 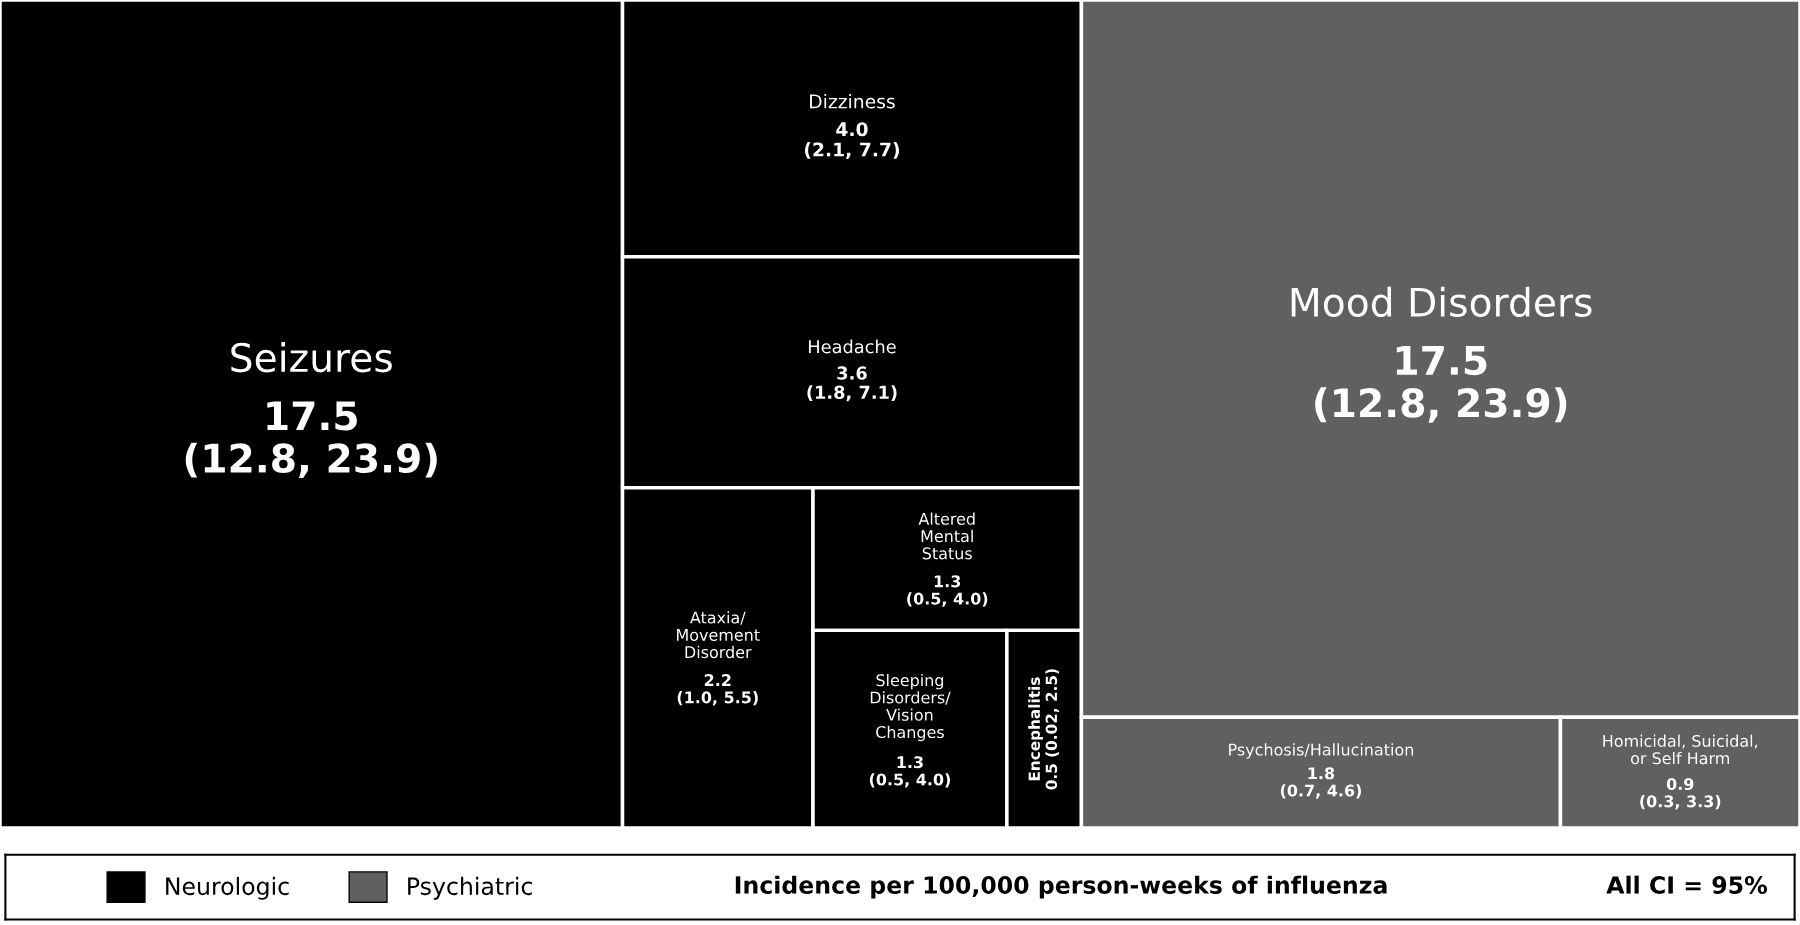 I want to click on data-label: 2.2 (1.0, 5.5), so click(x=717, y=690).